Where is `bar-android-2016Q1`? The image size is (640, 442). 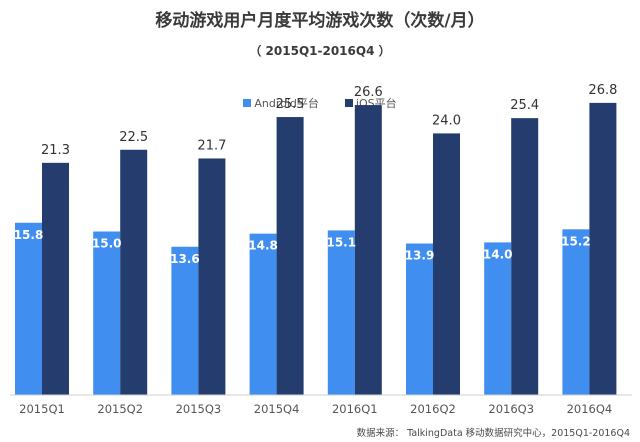 bar-android-2016Q1 is located at coordinates (341, 312).